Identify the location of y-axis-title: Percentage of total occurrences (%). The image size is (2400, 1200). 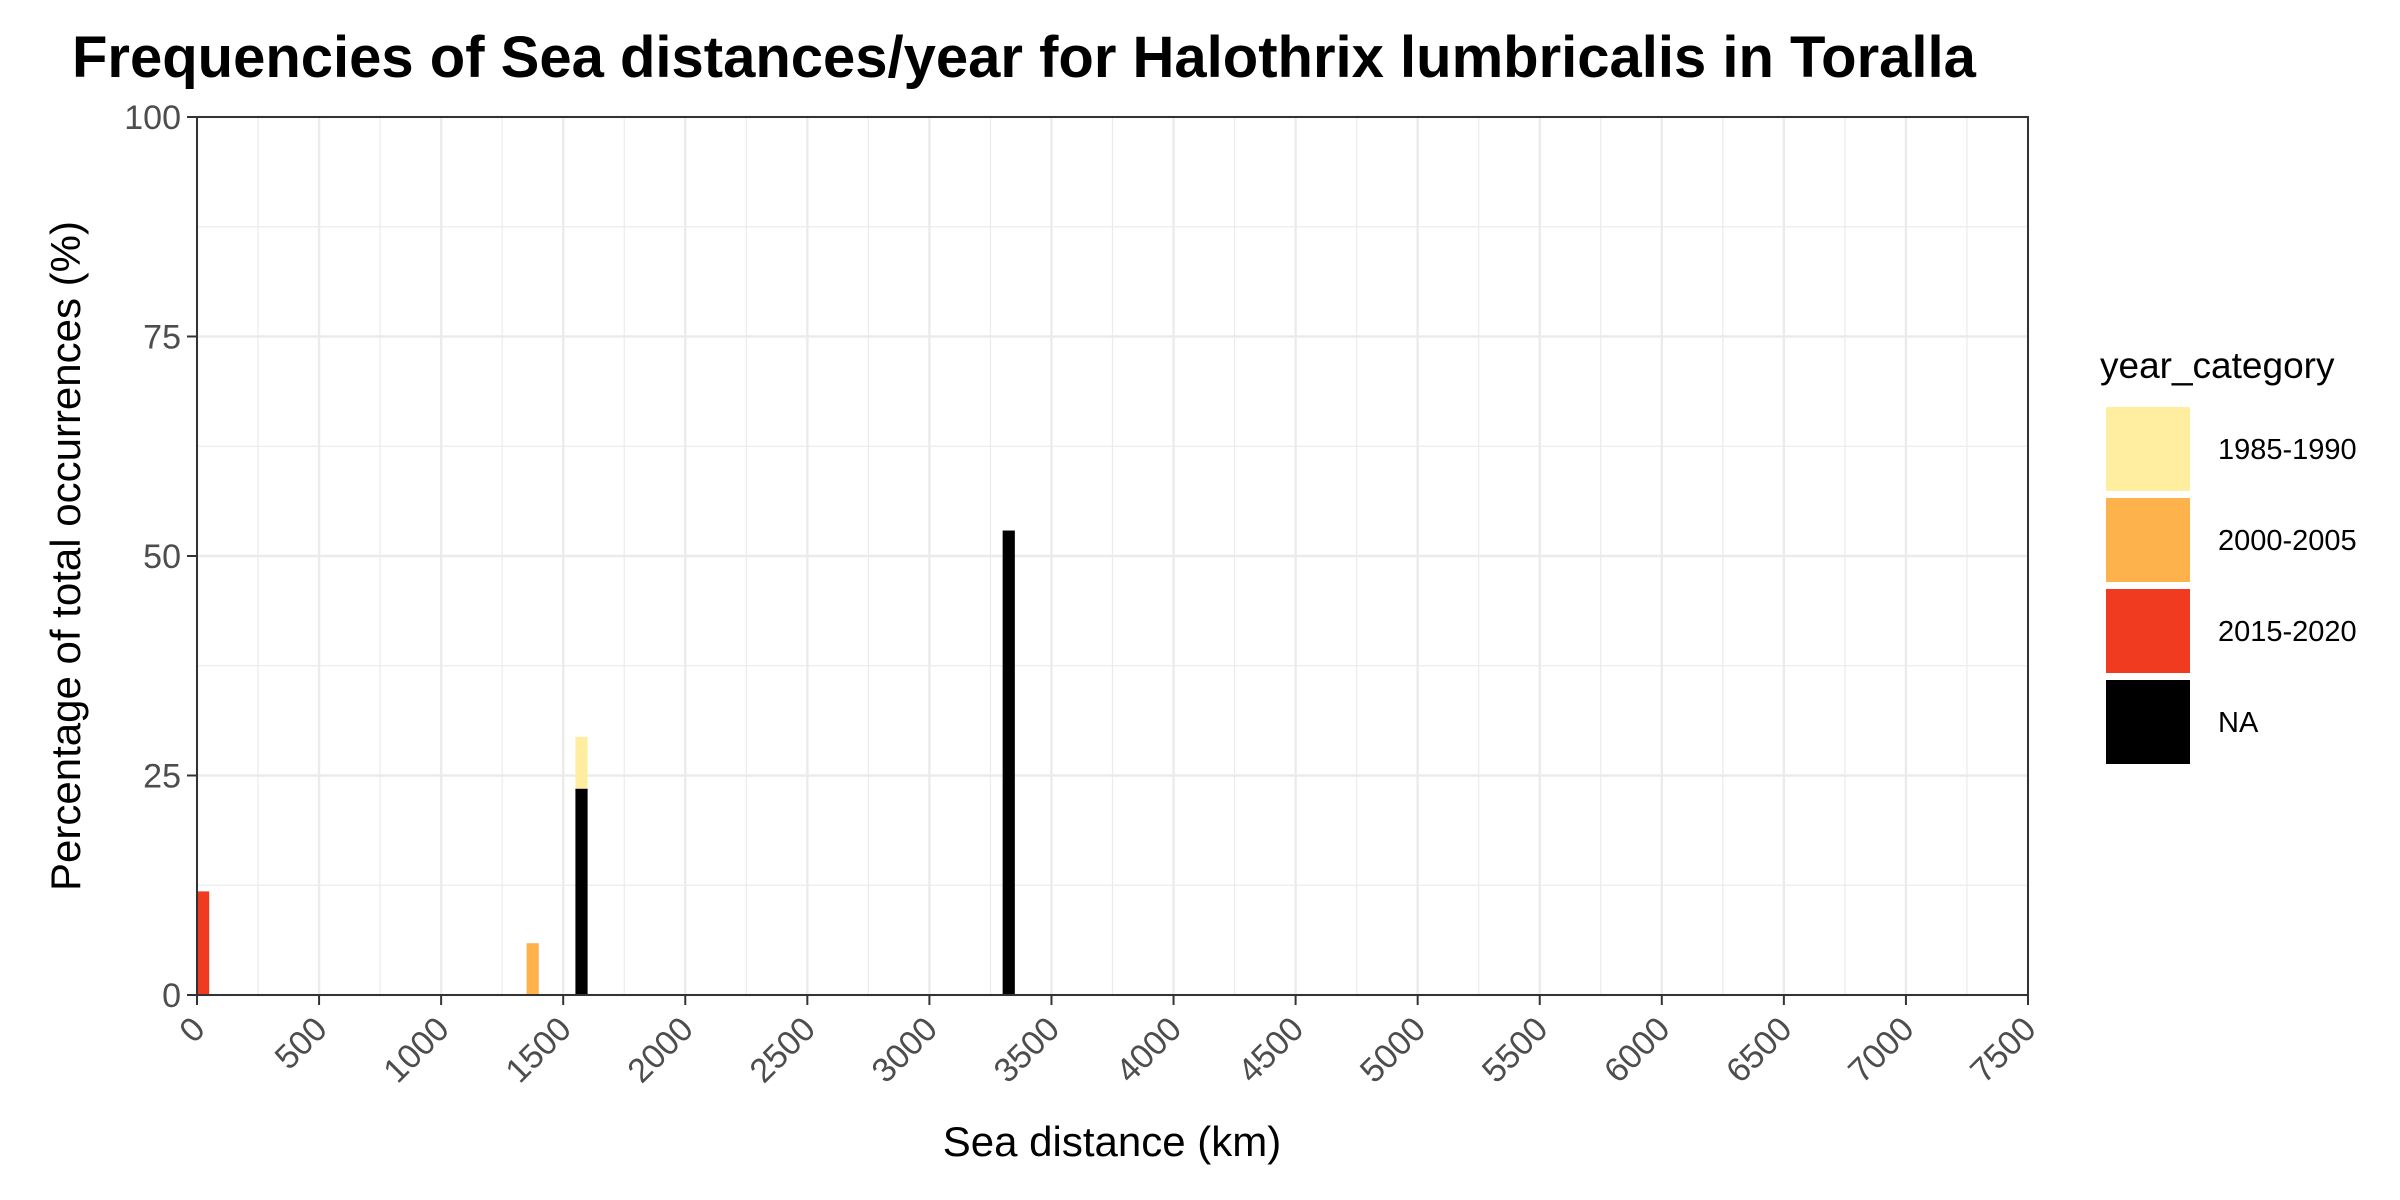
(65, 556).